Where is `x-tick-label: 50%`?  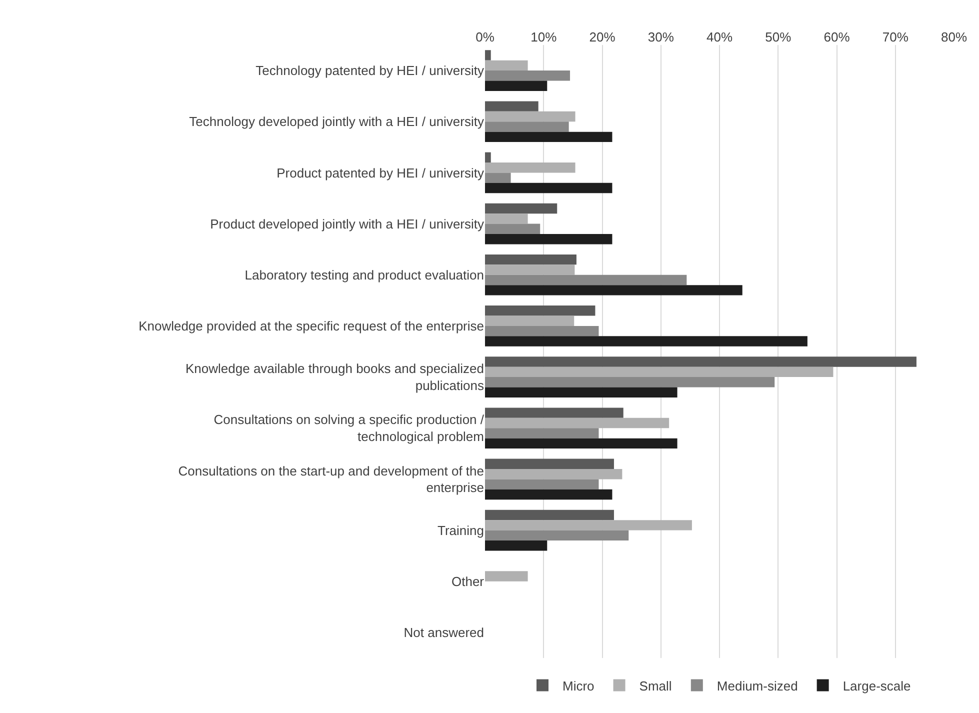
x-tick-label: 50% is located at coordinates (778, 36).